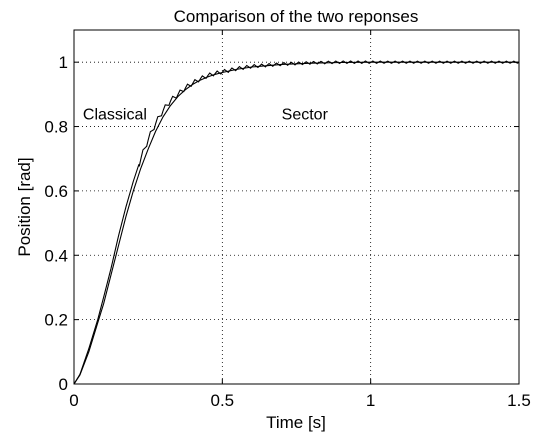  What do you see at coordinates (63, 62) in the screenshot?
I see `y-tick-label: 1` at bounding box center [63, 62].